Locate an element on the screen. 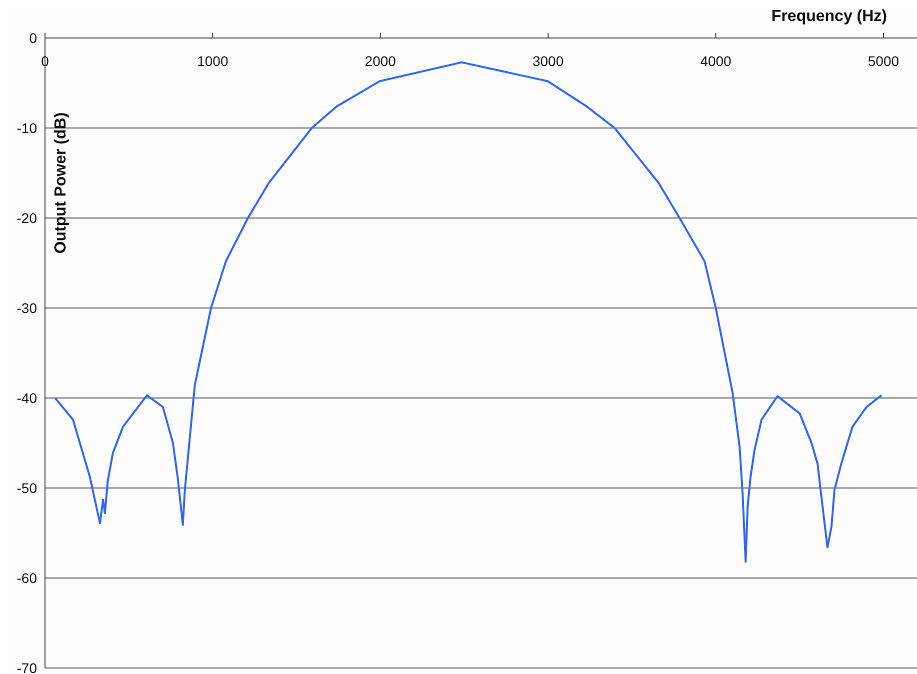 This screenshot has width=917, height=674. x-tick-label: 2000 is located at coordinates (380, 61).